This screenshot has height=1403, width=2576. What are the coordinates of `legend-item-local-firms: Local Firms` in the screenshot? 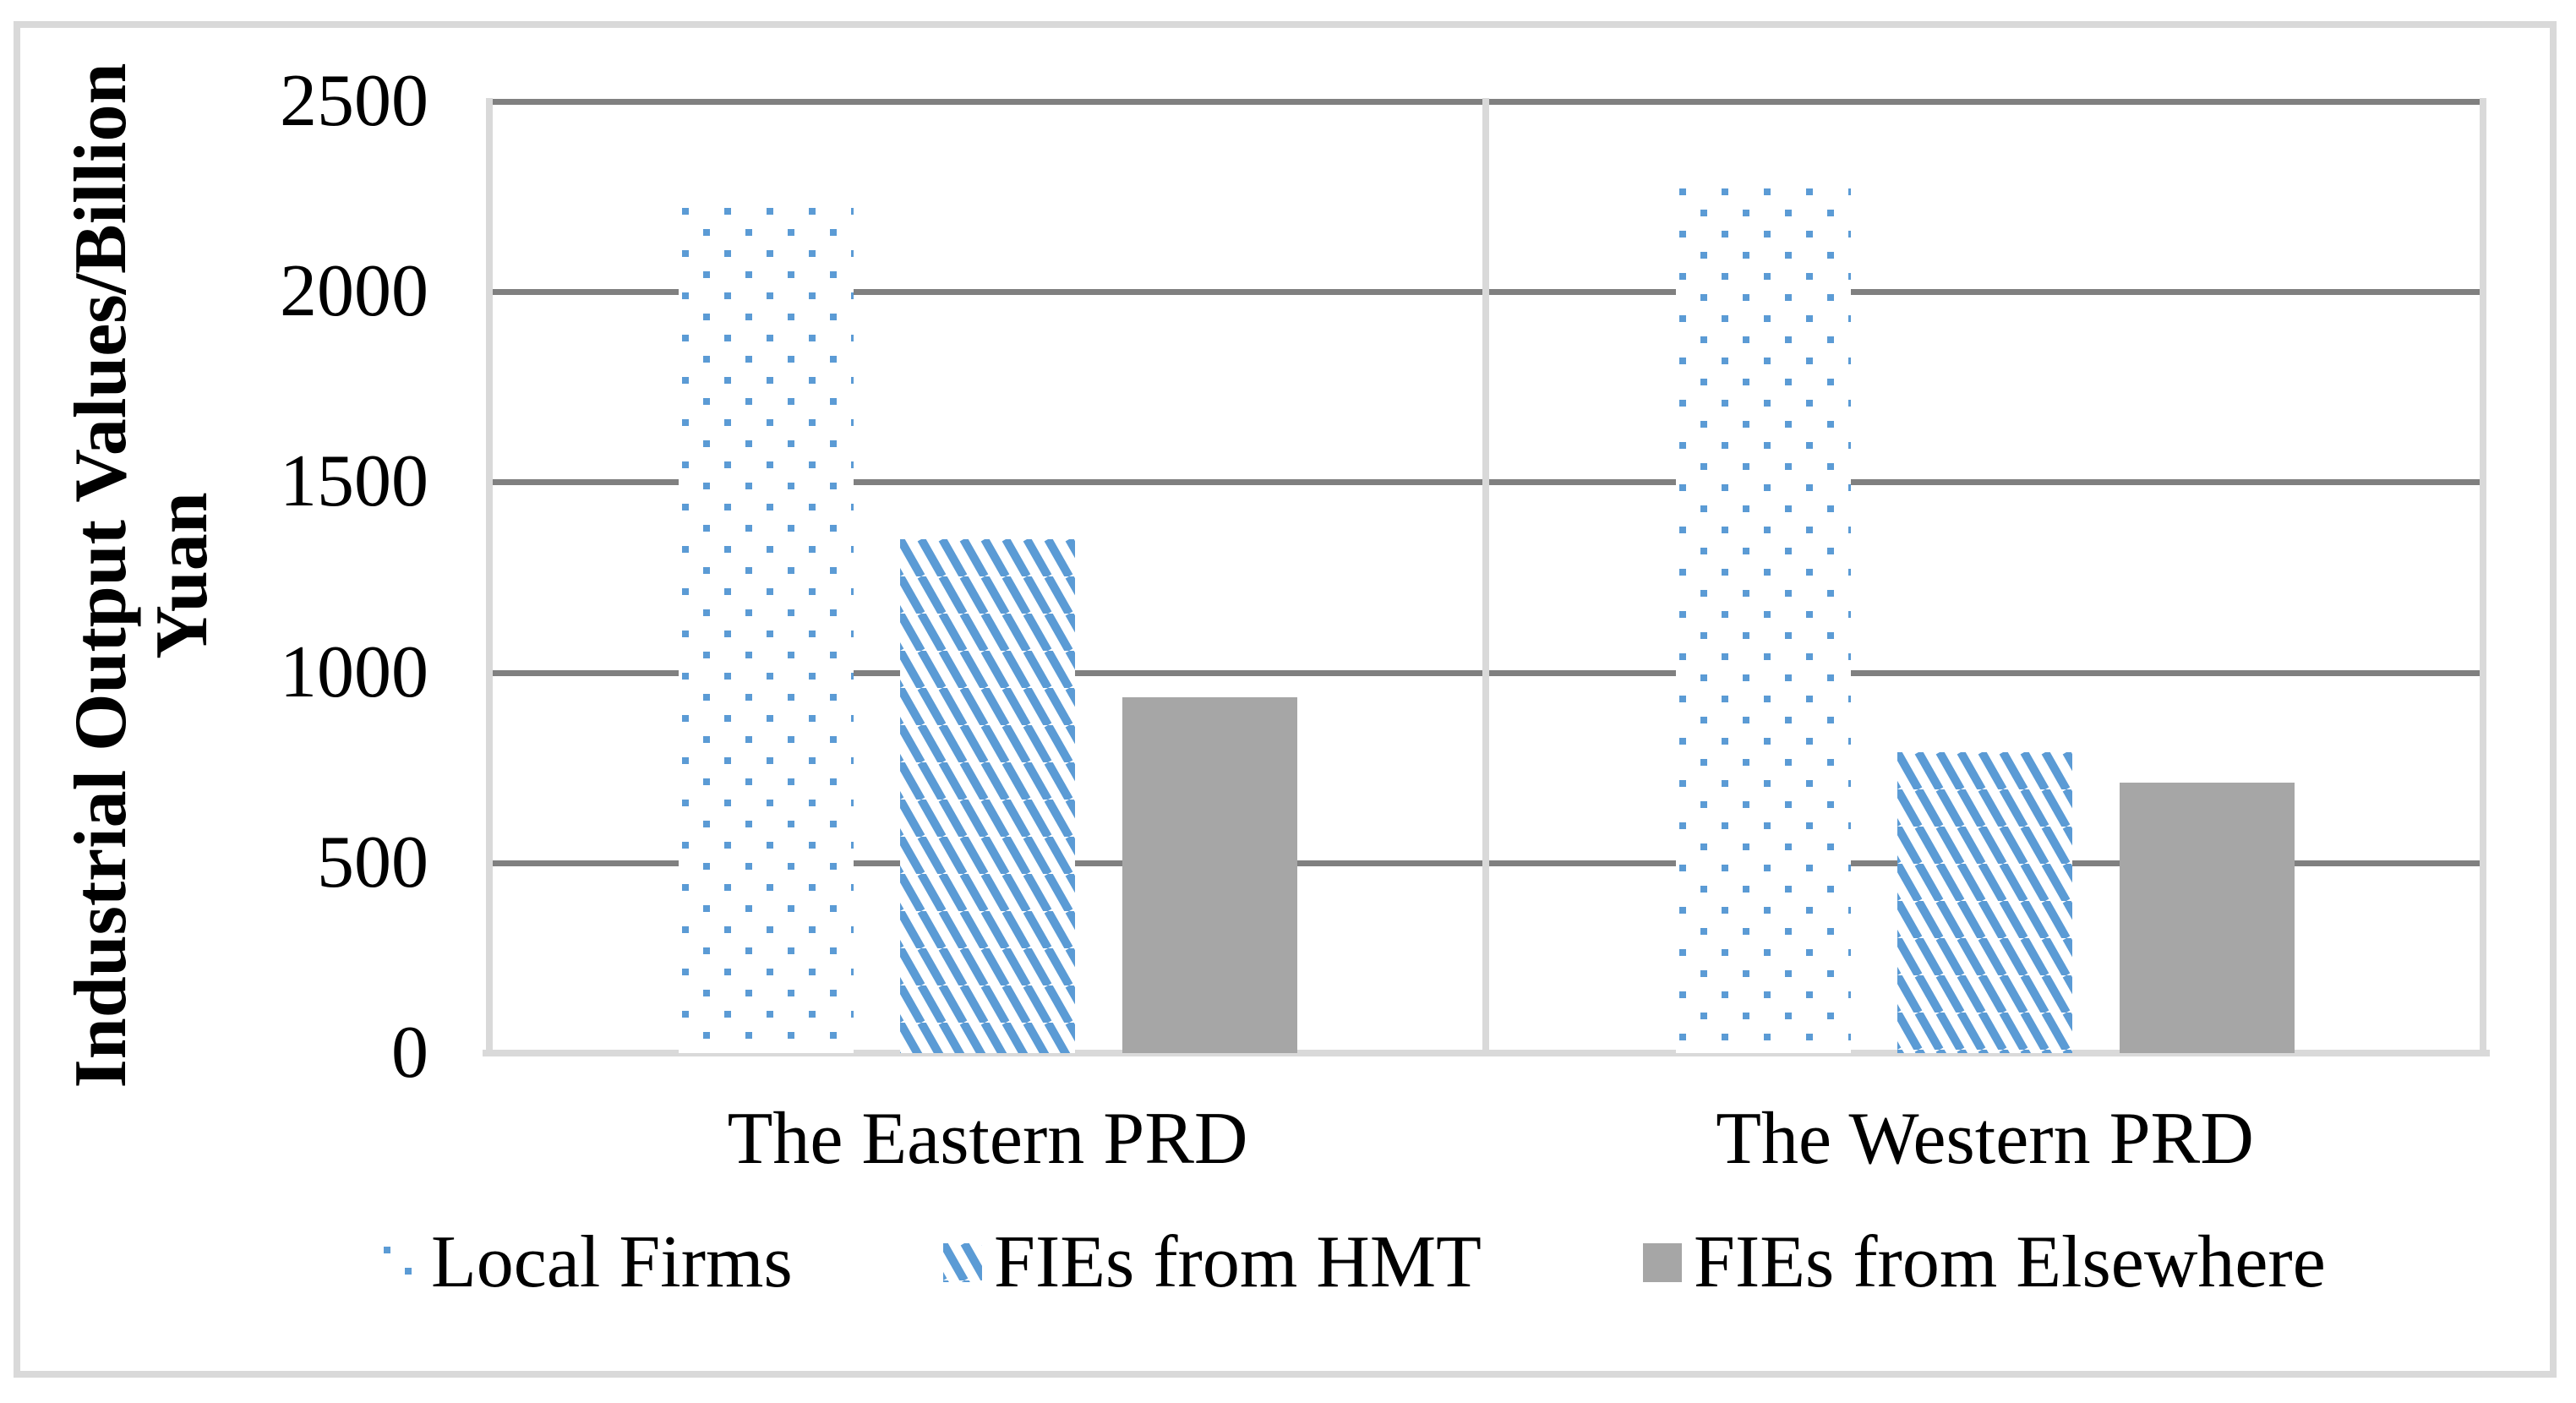 It's located at (586, 1263).